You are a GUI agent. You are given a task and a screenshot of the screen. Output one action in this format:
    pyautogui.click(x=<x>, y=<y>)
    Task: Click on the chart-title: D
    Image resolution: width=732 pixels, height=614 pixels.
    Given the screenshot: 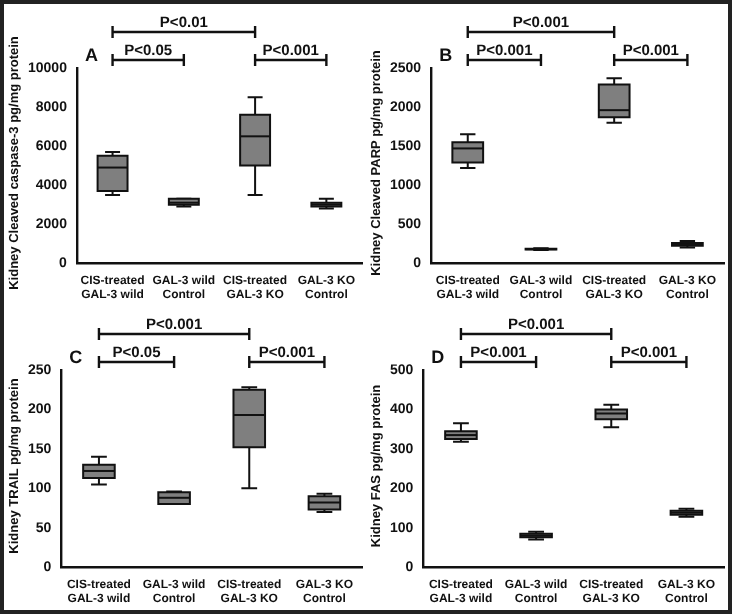 What is the action you would take?
    pyautogui.click(x=438, y=356)
    